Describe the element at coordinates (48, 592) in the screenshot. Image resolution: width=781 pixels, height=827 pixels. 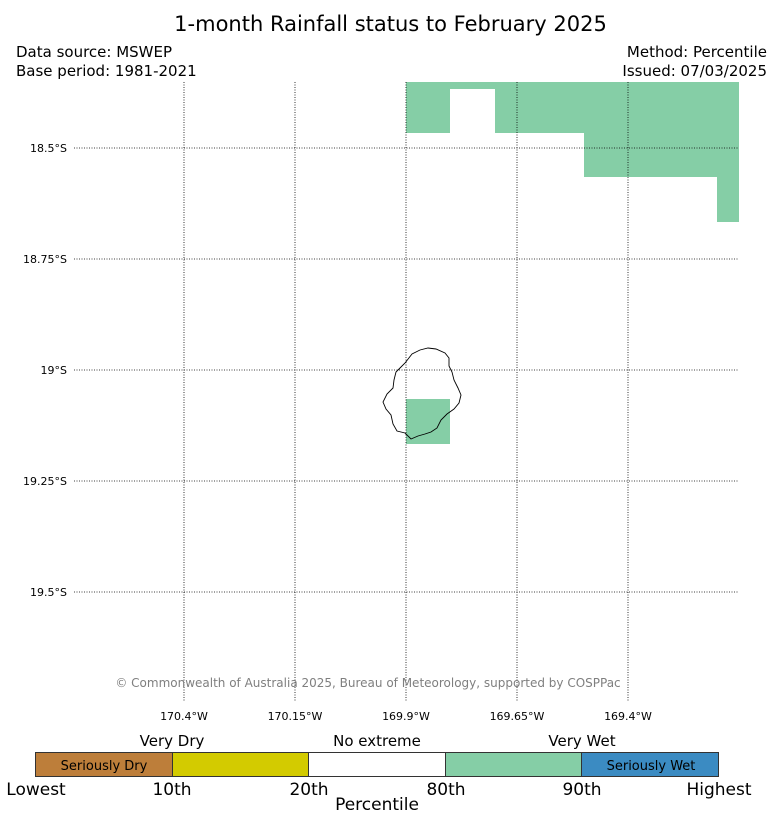
I see `lat-label: 19.5°S` at that location.